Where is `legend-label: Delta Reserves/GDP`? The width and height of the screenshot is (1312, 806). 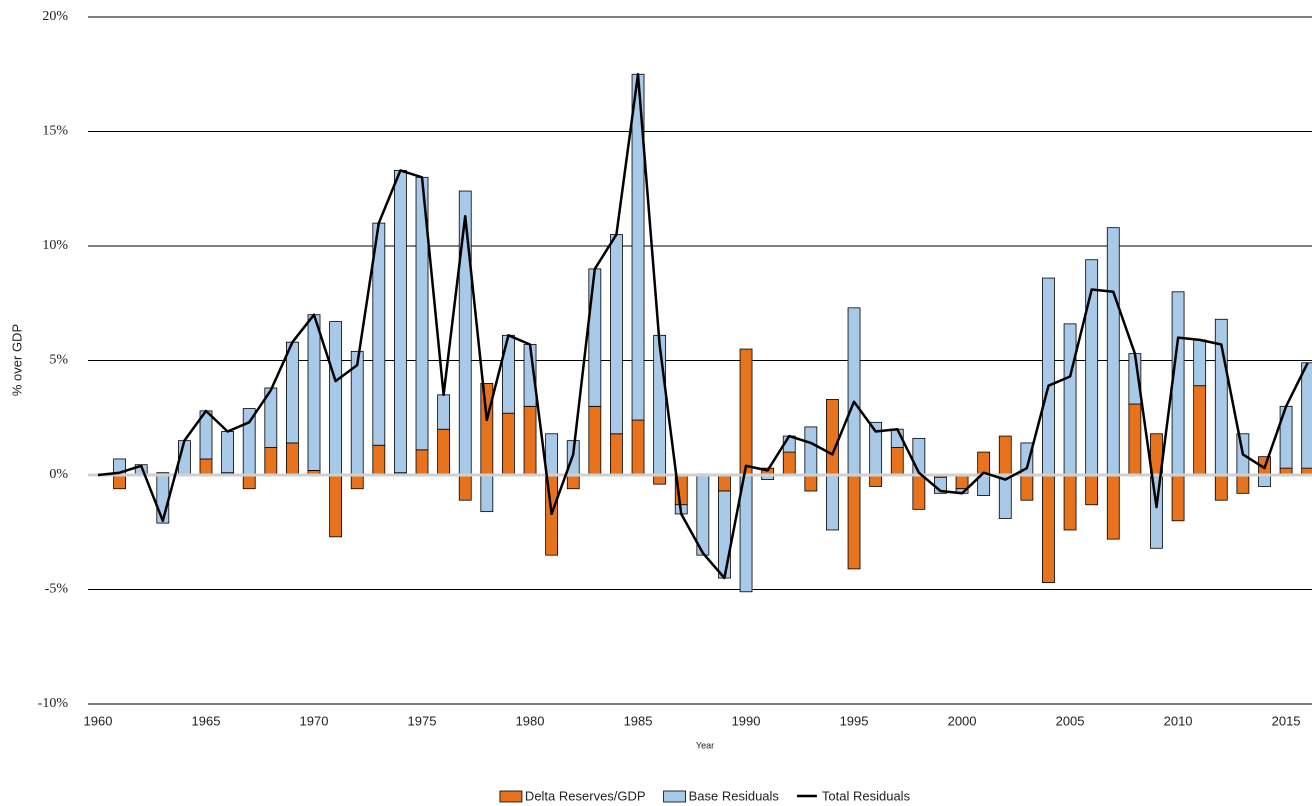 legend-label: Delta Reserves/GDP is located at coordinates (585, 795).